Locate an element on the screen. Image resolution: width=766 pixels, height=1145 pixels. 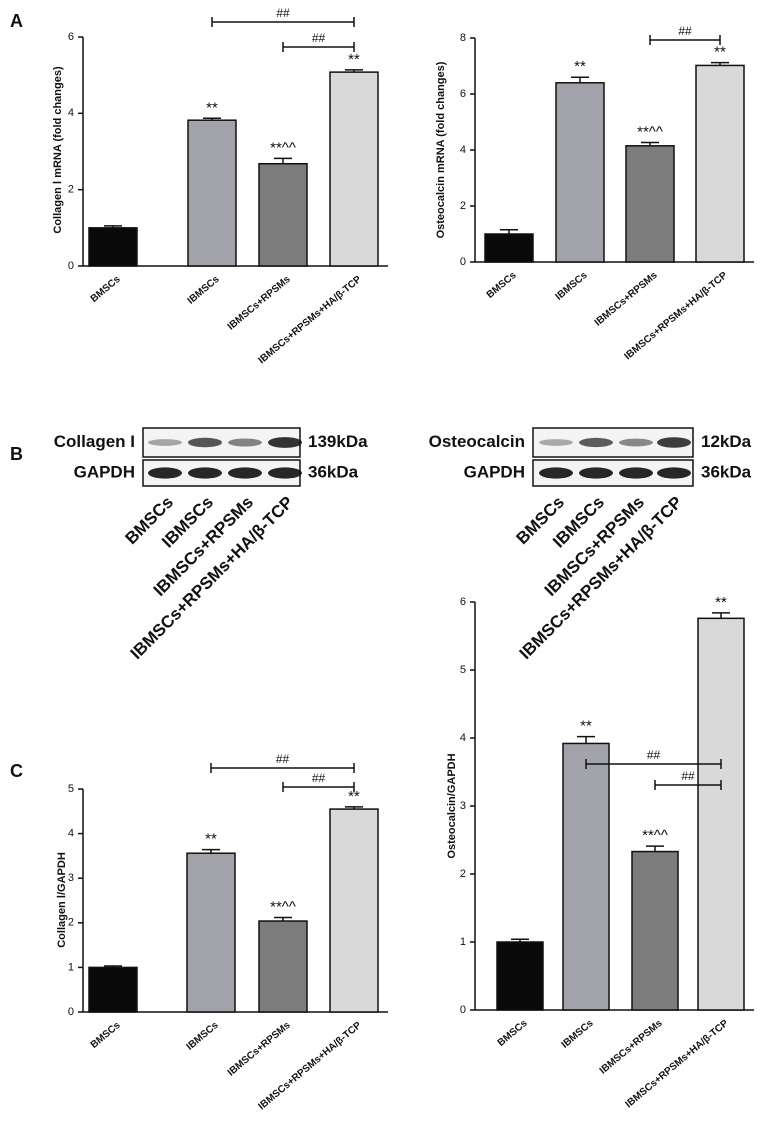
y-axis-label: Collagen Ⅰ/GAPDH is located at coordinates (62, 900).